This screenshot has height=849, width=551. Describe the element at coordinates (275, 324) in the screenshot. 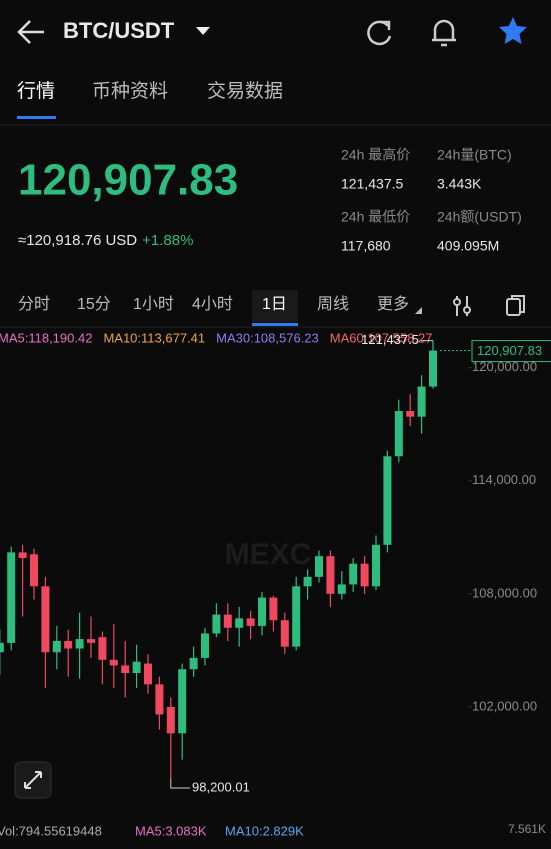

I see `interval-indicator` at that location.